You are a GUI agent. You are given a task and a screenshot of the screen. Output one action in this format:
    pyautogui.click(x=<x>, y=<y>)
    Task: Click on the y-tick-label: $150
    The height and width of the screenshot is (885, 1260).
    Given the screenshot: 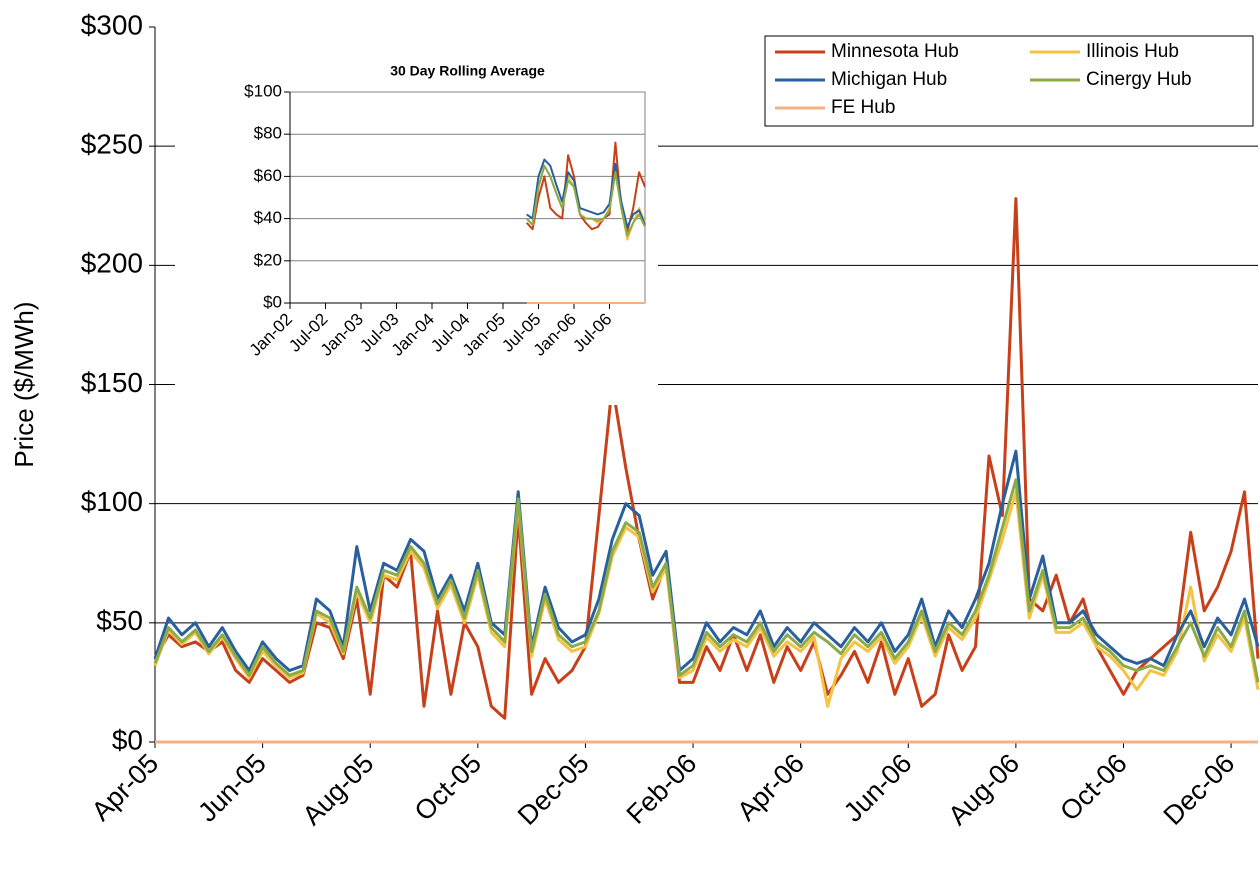 What is the action you would take?
    pyautogui.click(x=112, y=382)
    